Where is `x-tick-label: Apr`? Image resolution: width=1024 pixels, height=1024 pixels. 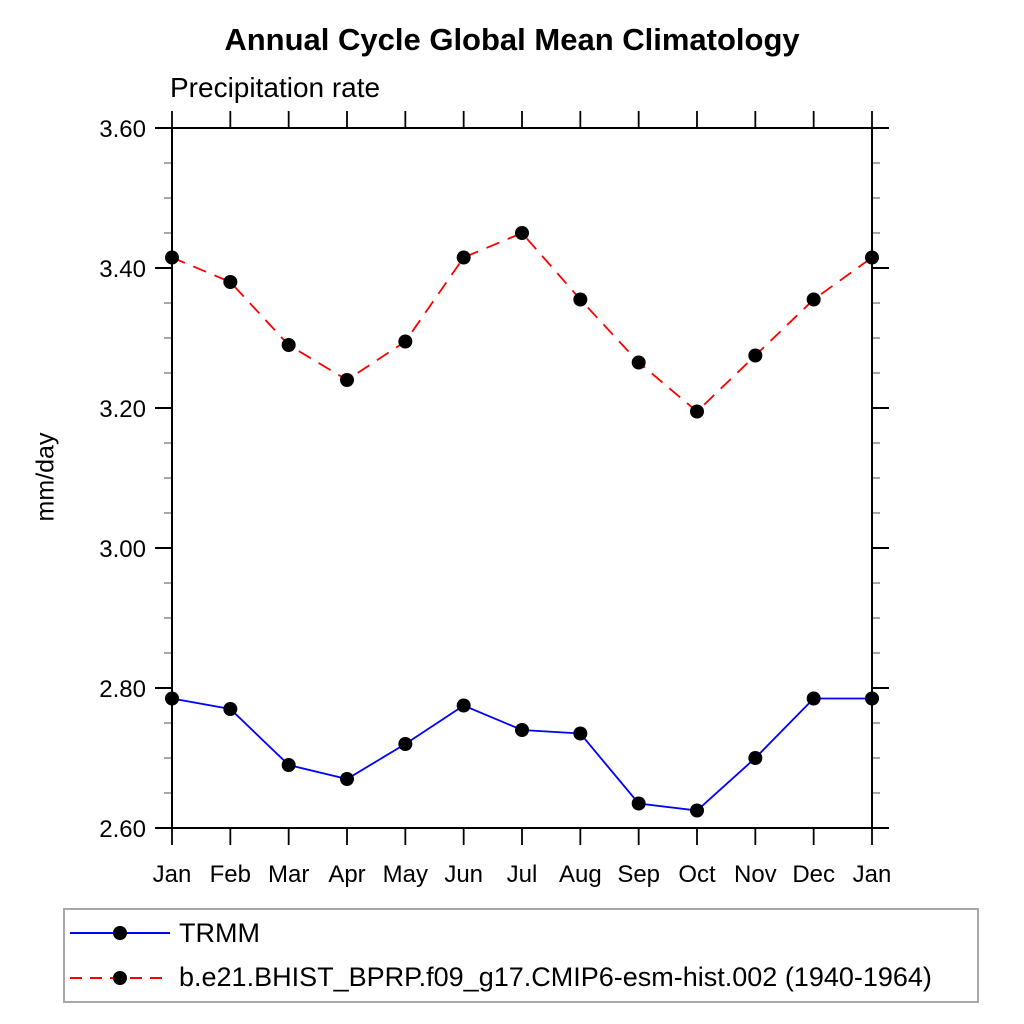
x-tick-label: Apr is located at coordinates (346, 874).